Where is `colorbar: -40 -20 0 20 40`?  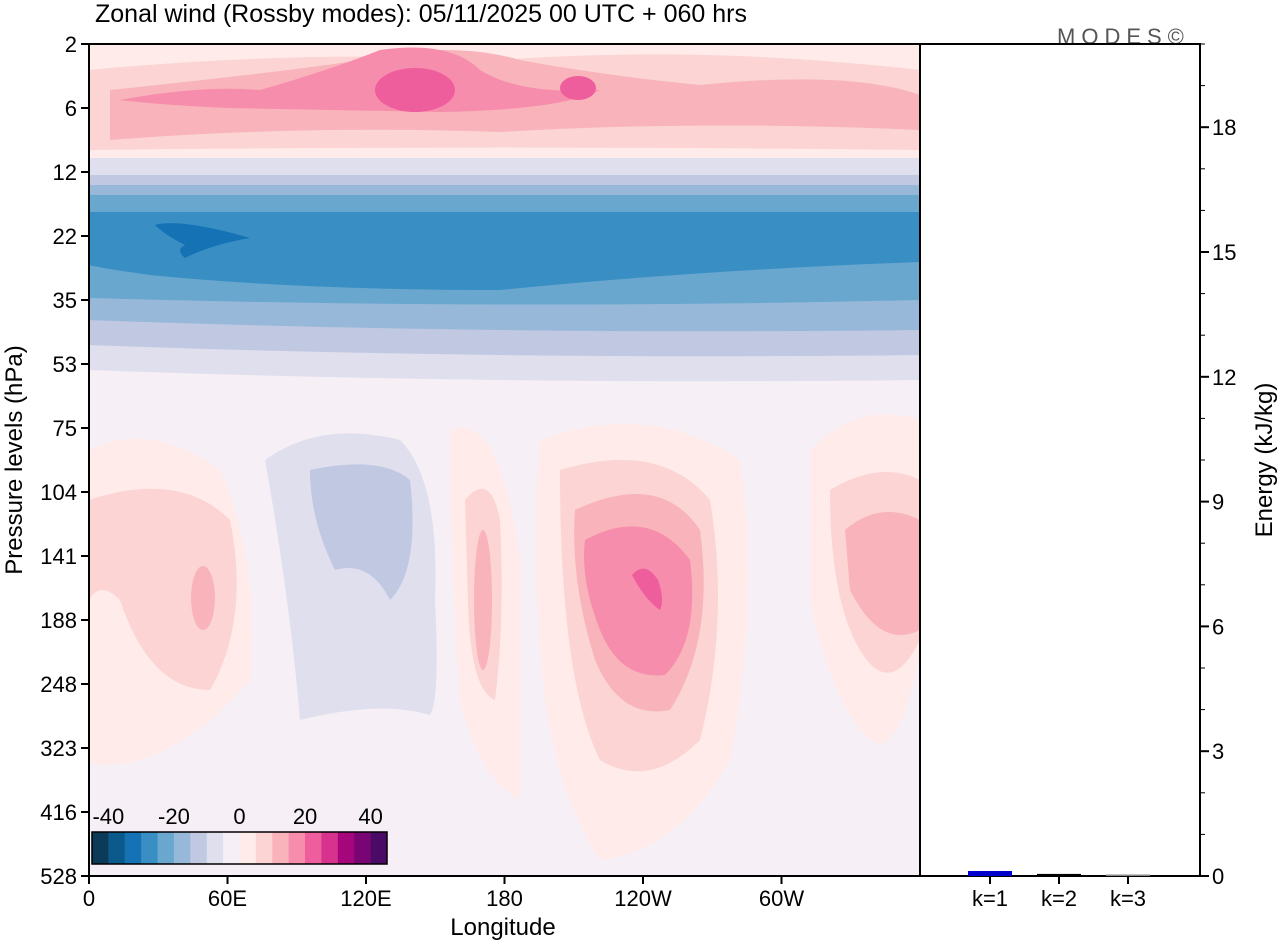 colorbar: -40 -20 0 20 40 is located at coordinates (239, 834).